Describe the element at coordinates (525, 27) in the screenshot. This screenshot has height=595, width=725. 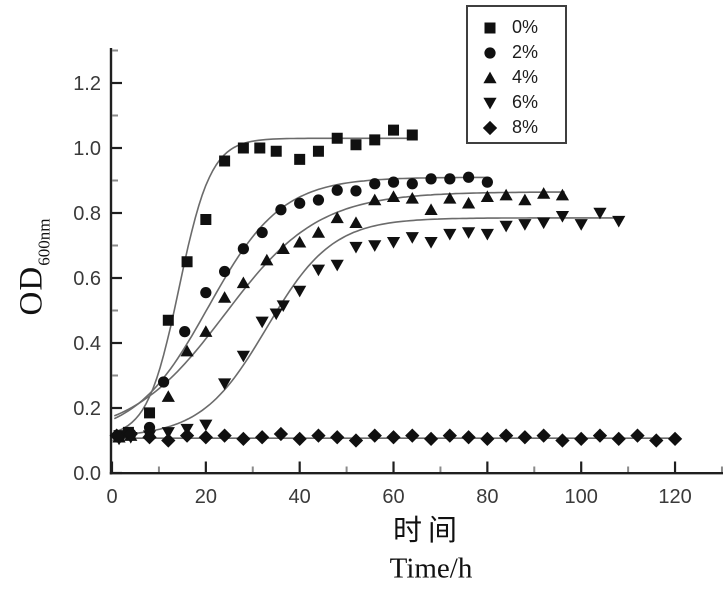
I see `legend-item-label: 0%` at that location.